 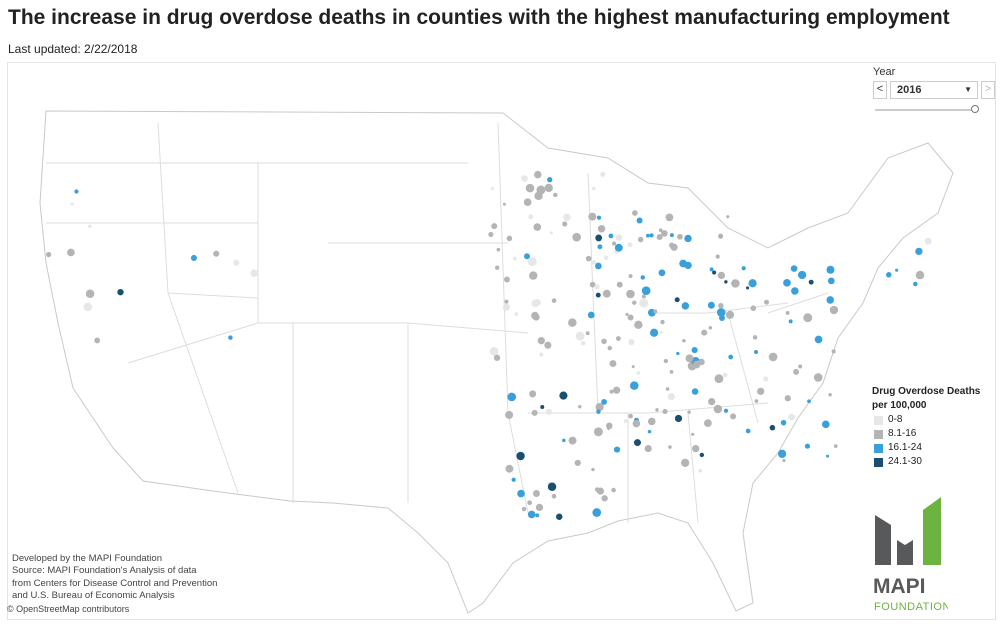 I want to click on year-slider, so click(x=928, y=109).